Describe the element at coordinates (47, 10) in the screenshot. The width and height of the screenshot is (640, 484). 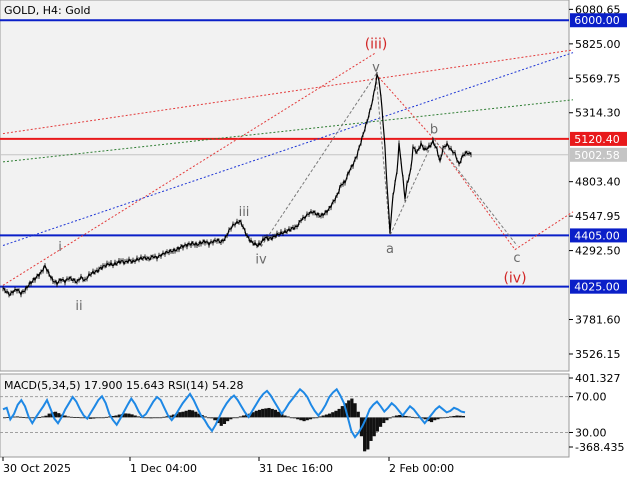
I see `chart-title: GOLD, H4: Gold` at that location.